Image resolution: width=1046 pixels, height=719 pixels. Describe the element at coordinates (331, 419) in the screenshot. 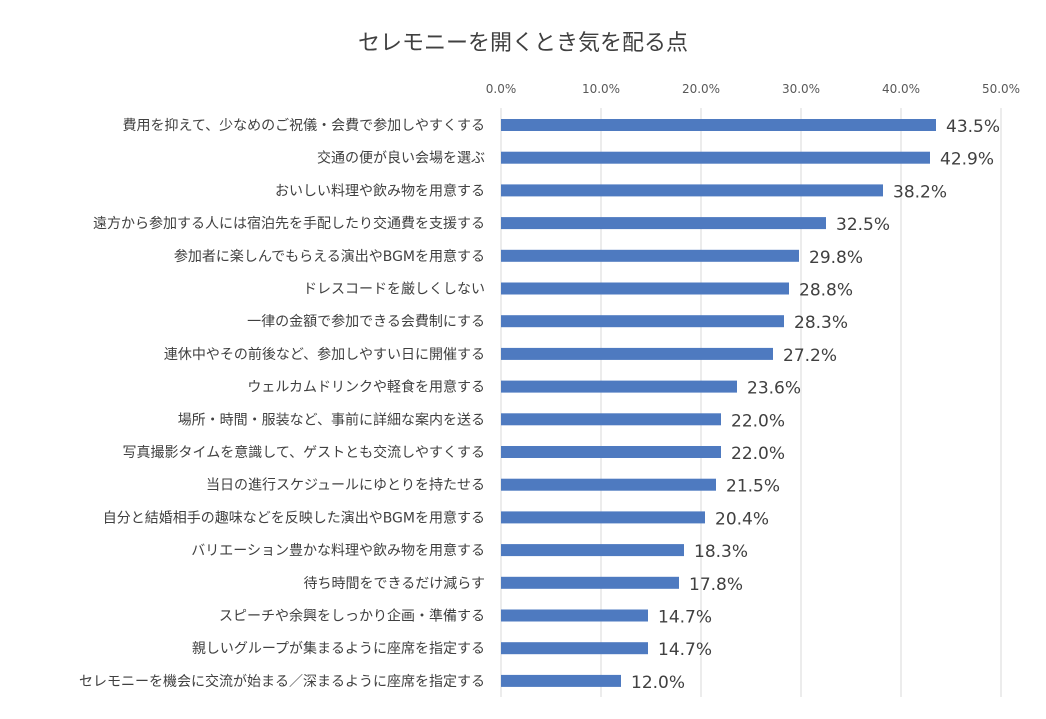

I see `category-label: 場所・時間・服装など、事前に詳細な案内を送る` at that location.